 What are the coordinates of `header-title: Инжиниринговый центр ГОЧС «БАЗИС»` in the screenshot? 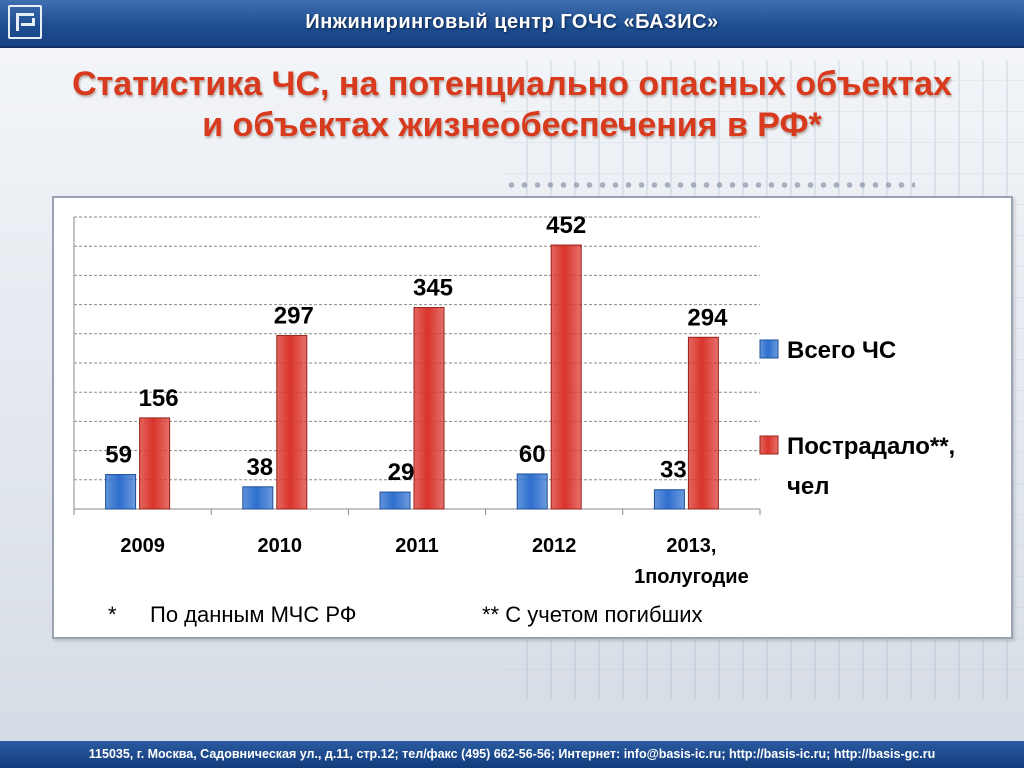 It's located at (512, 22).